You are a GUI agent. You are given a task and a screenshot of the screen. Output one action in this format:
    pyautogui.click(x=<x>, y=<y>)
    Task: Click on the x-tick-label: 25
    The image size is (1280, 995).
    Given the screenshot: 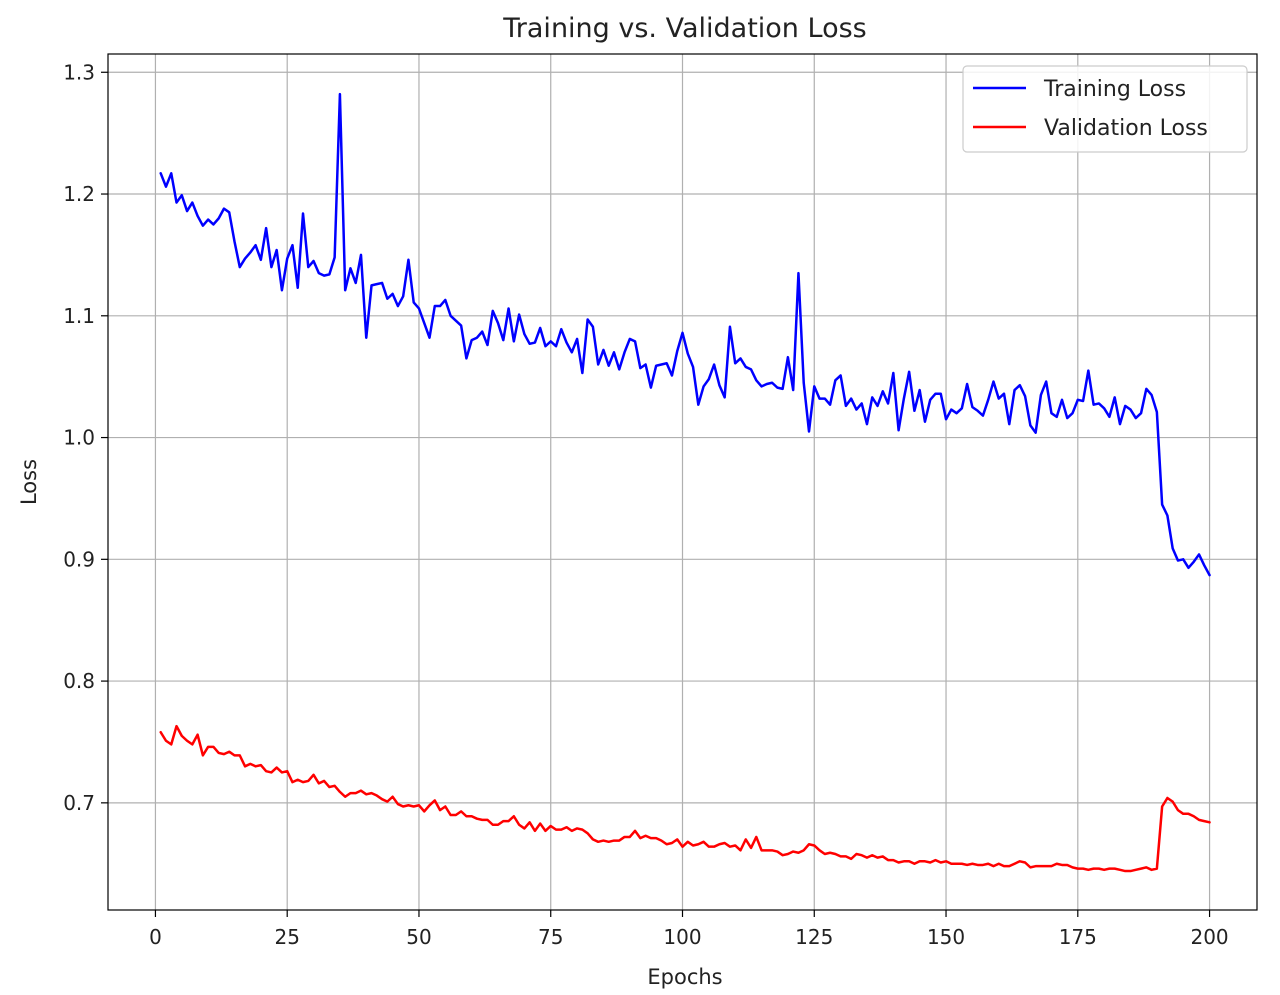 What is the action you would take?
    pyautogui.click(x=286, y=937)
    